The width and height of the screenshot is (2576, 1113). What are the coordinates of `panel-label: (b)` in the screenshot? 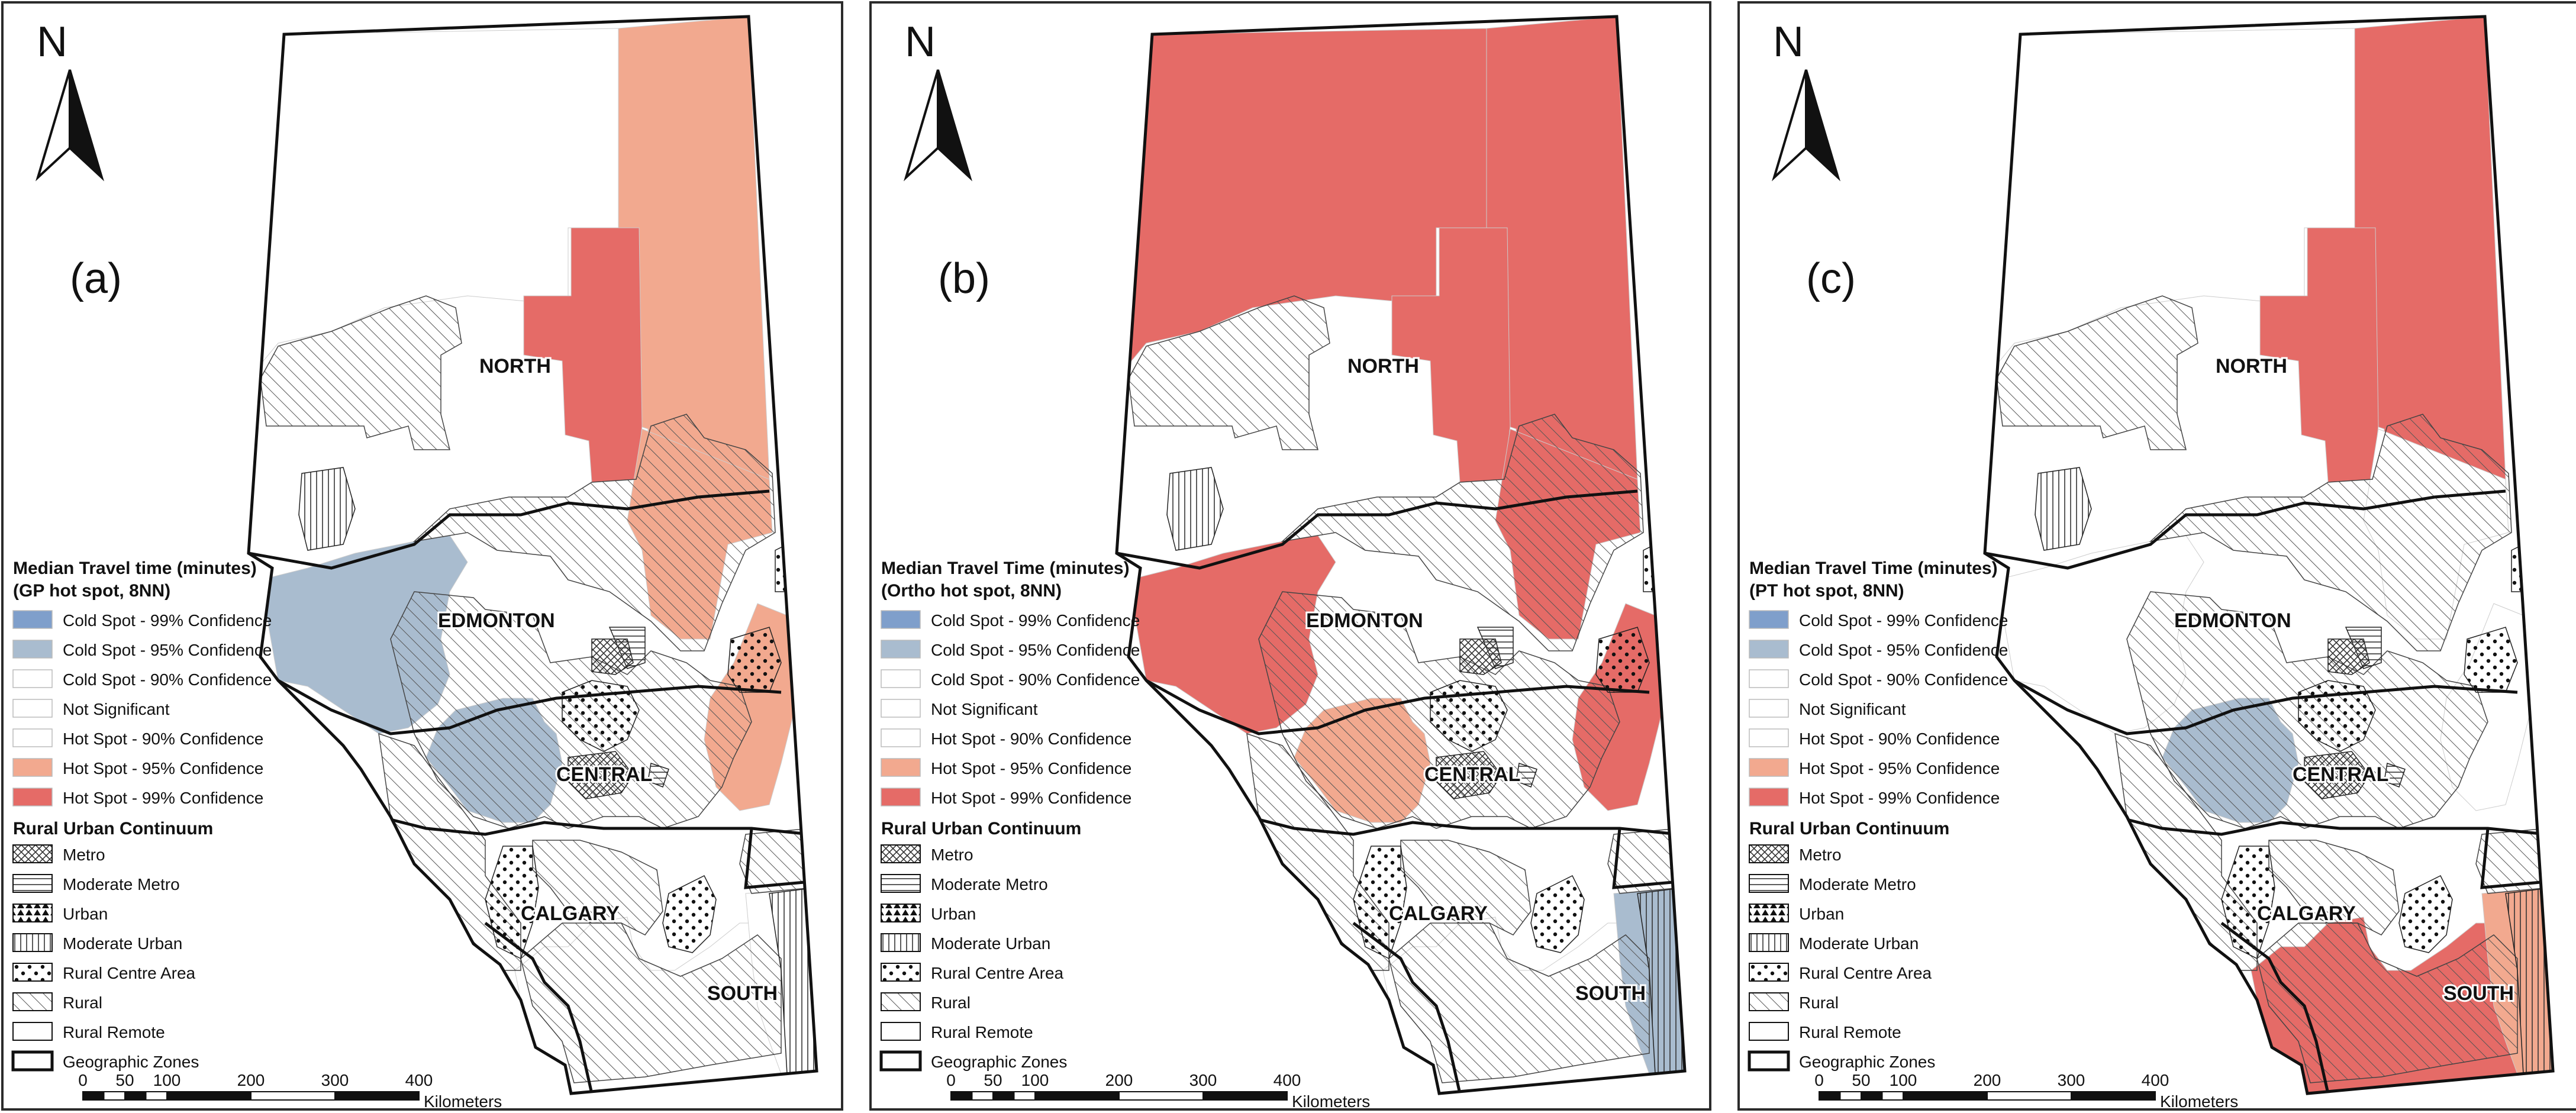 It's located at (964, 279).